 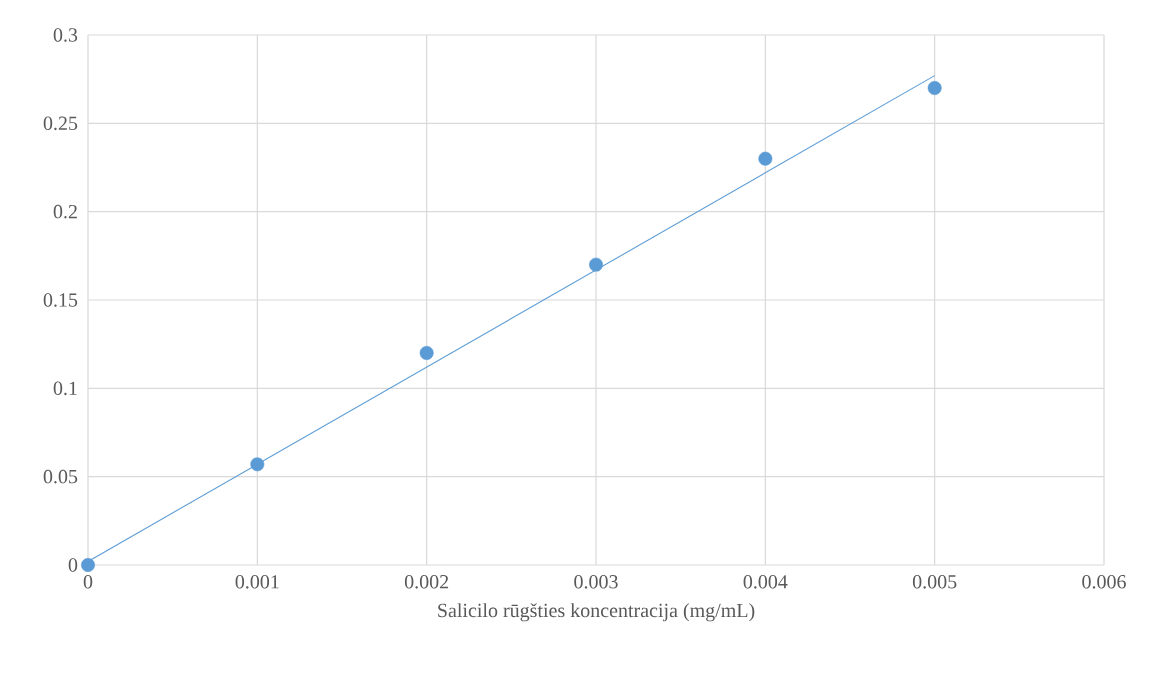 What do you see at coordinates (73, 565) in the screenshot?
I see `y-tick-label: 0` at bounding box center [73, 565].